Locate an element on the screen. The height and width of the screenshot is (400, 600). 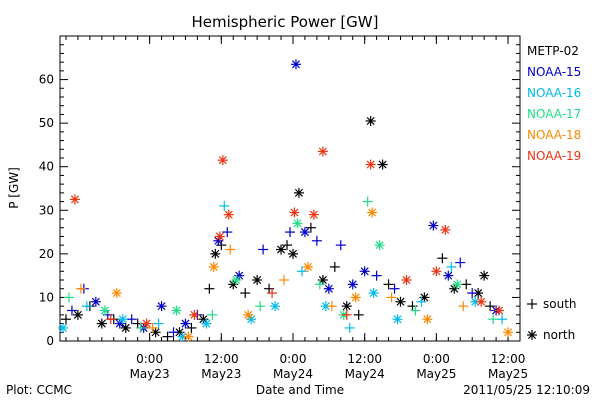
legend-entry: METP-02 is located at coordinates (553, 51).